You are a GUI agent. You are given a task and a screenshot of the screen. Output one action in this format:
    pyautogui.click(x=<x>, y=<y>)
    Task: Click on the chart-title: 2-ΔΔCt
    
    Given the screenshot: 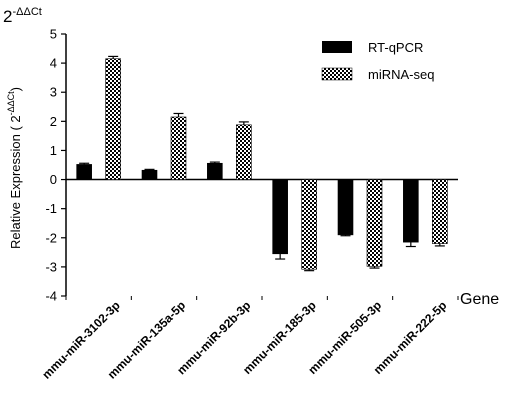 What is the action you would take?
    pyautogui.click(x=22, y=16)
    